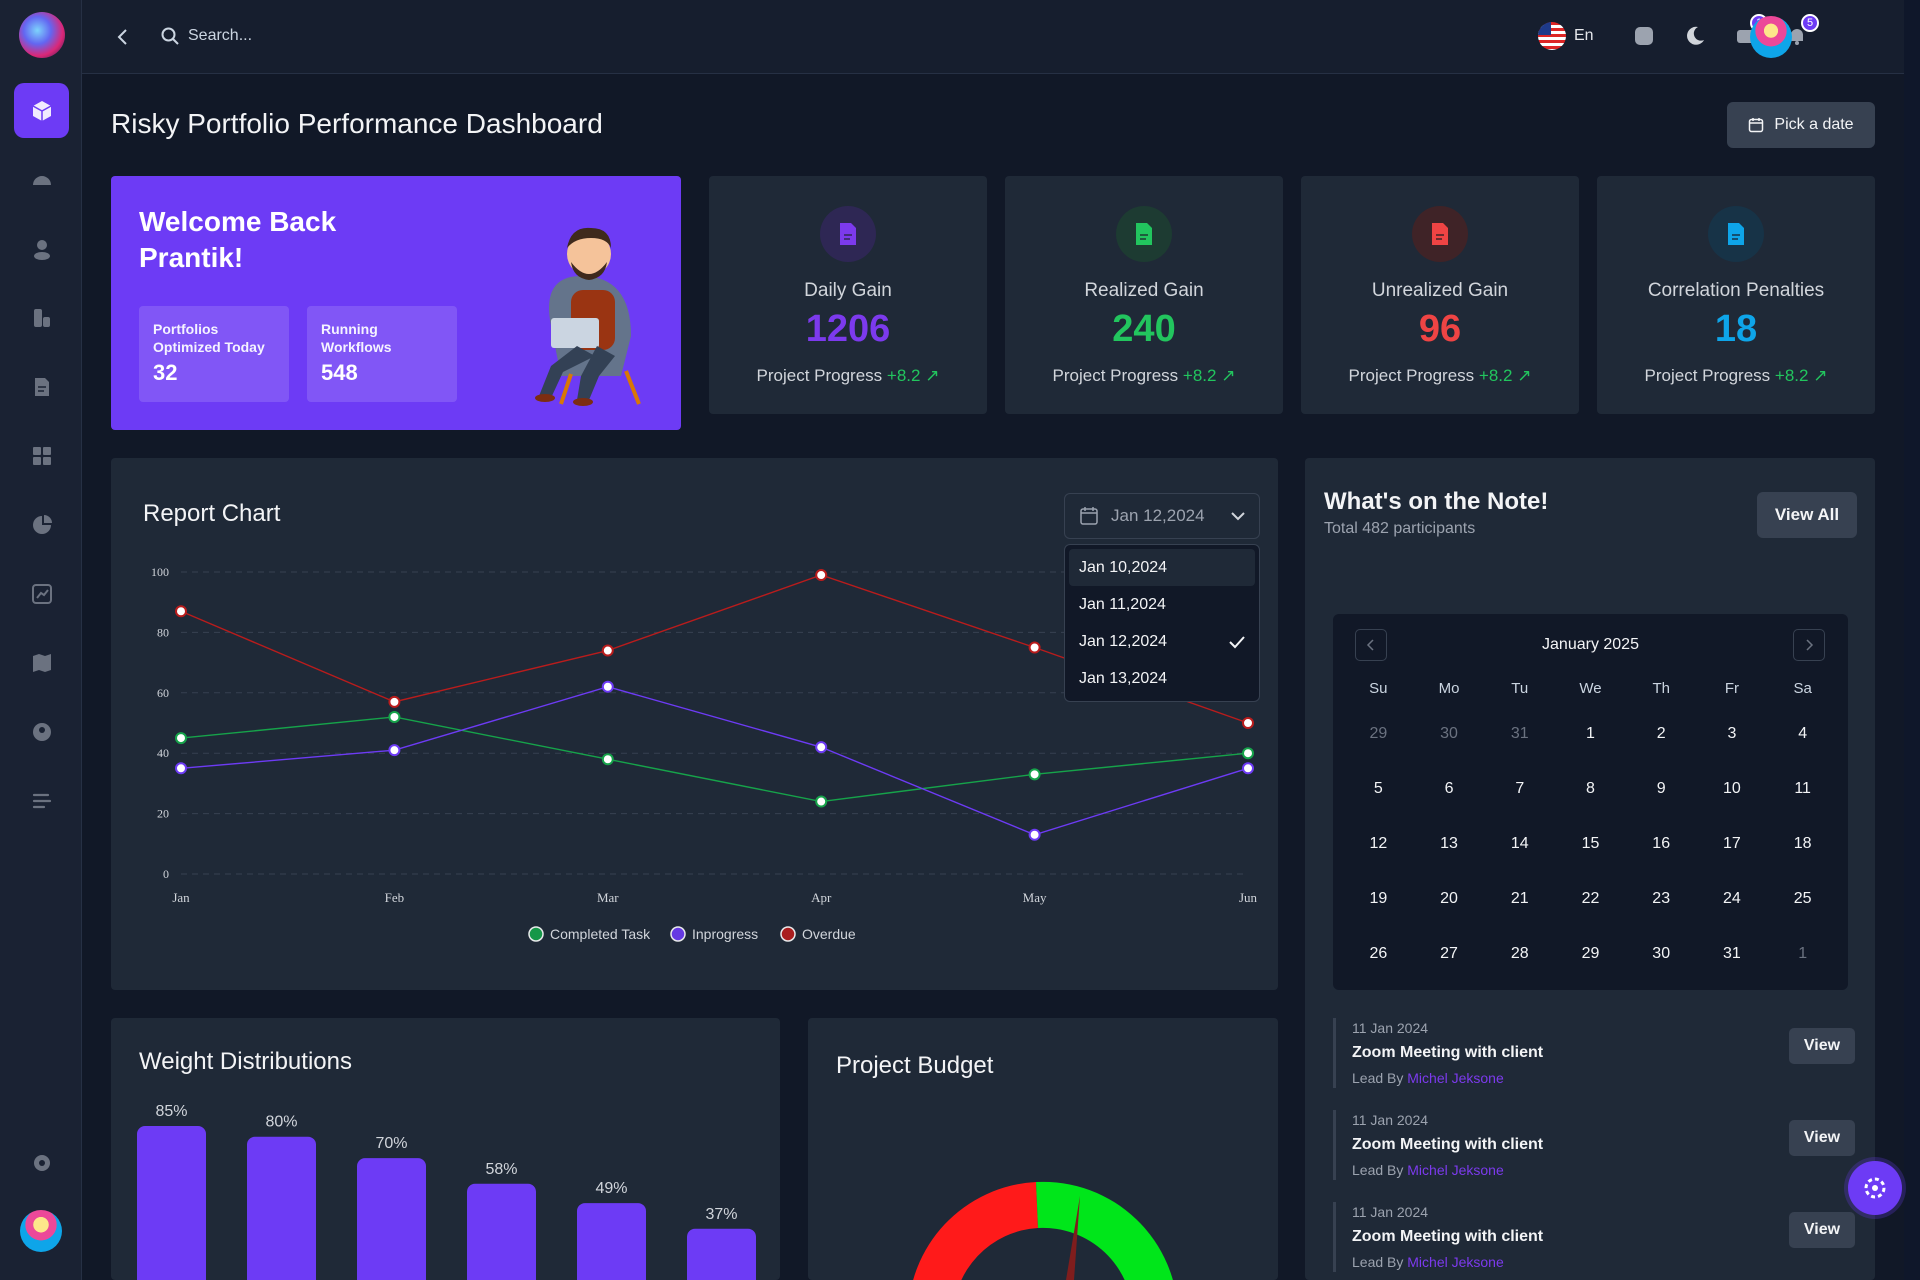 The width and height of the screenshot is (1920, 1280). I want to click on fullscreen-button, so click(1644, 36).